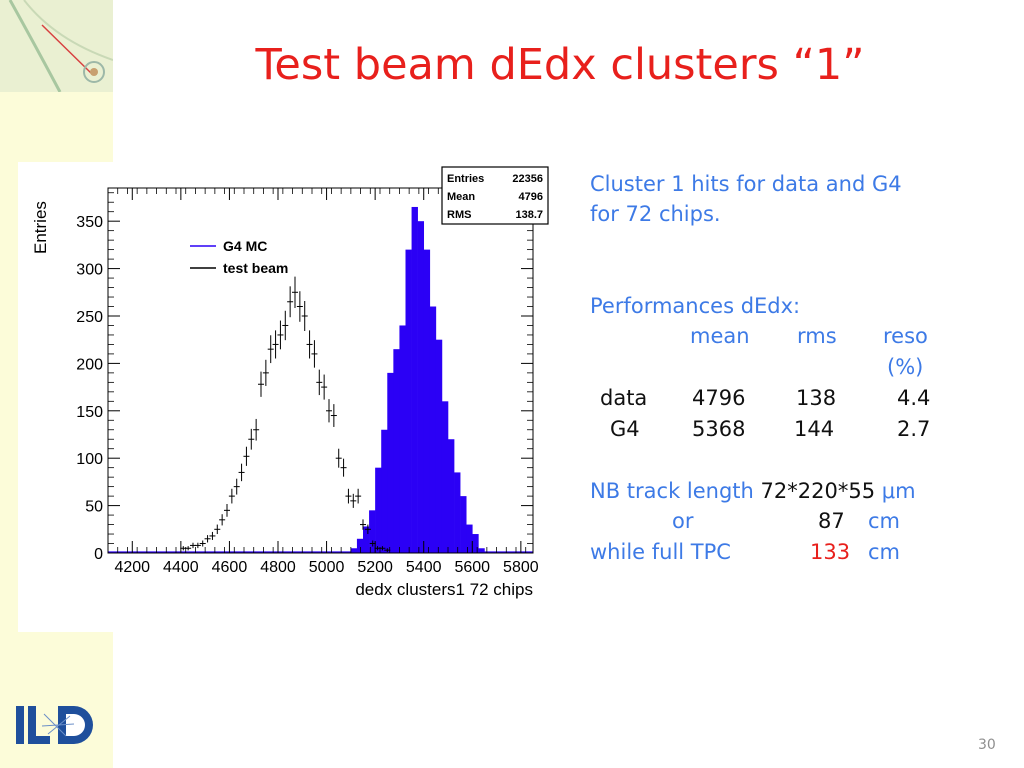 The height and width of the screenshot is (768, 1024). What do you see at coordinates (56, 46) in the screenshot?
I see `corner-graphic` at bounding box center [56, 46].